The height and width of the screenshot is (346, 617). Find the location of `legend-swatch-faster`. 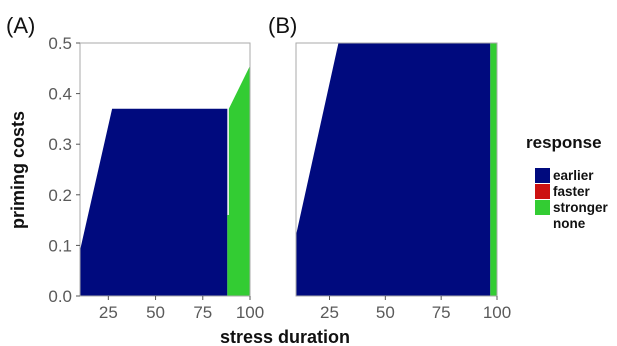

legend-swatch-faster is located at coordinates (542, 191).